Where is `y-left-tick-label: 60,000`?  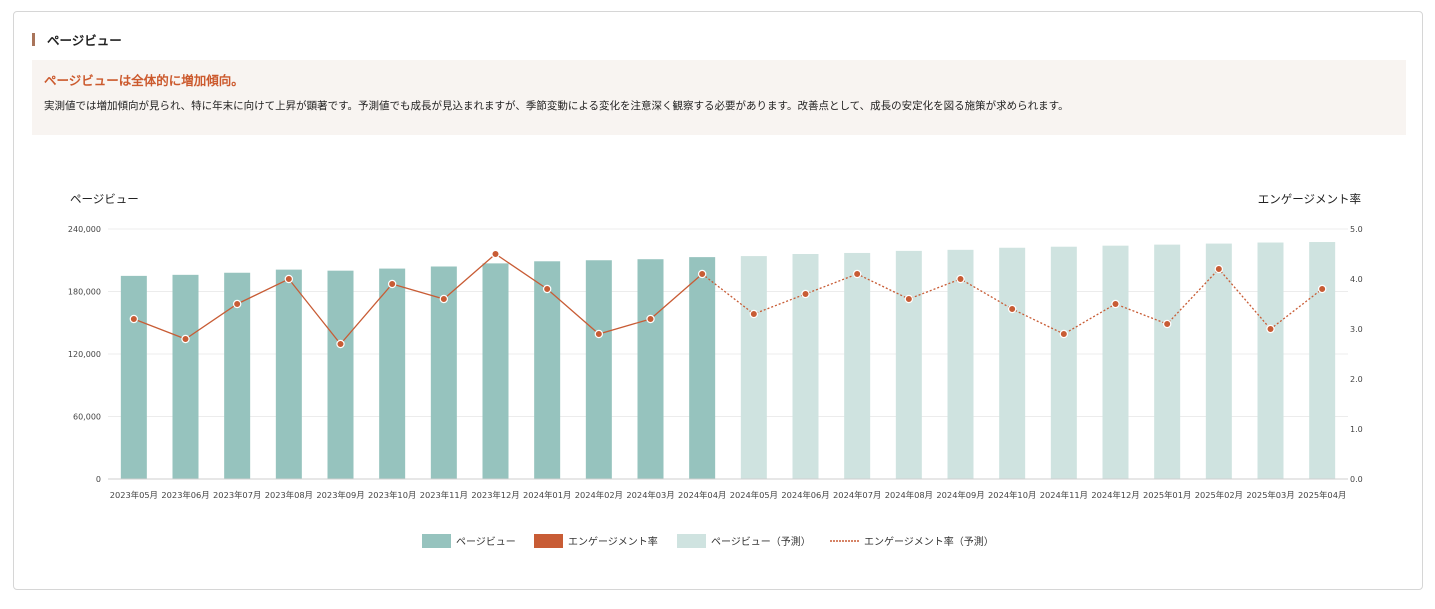 y-left-tick-label: 60,000 is located at coordinates (87, 417).